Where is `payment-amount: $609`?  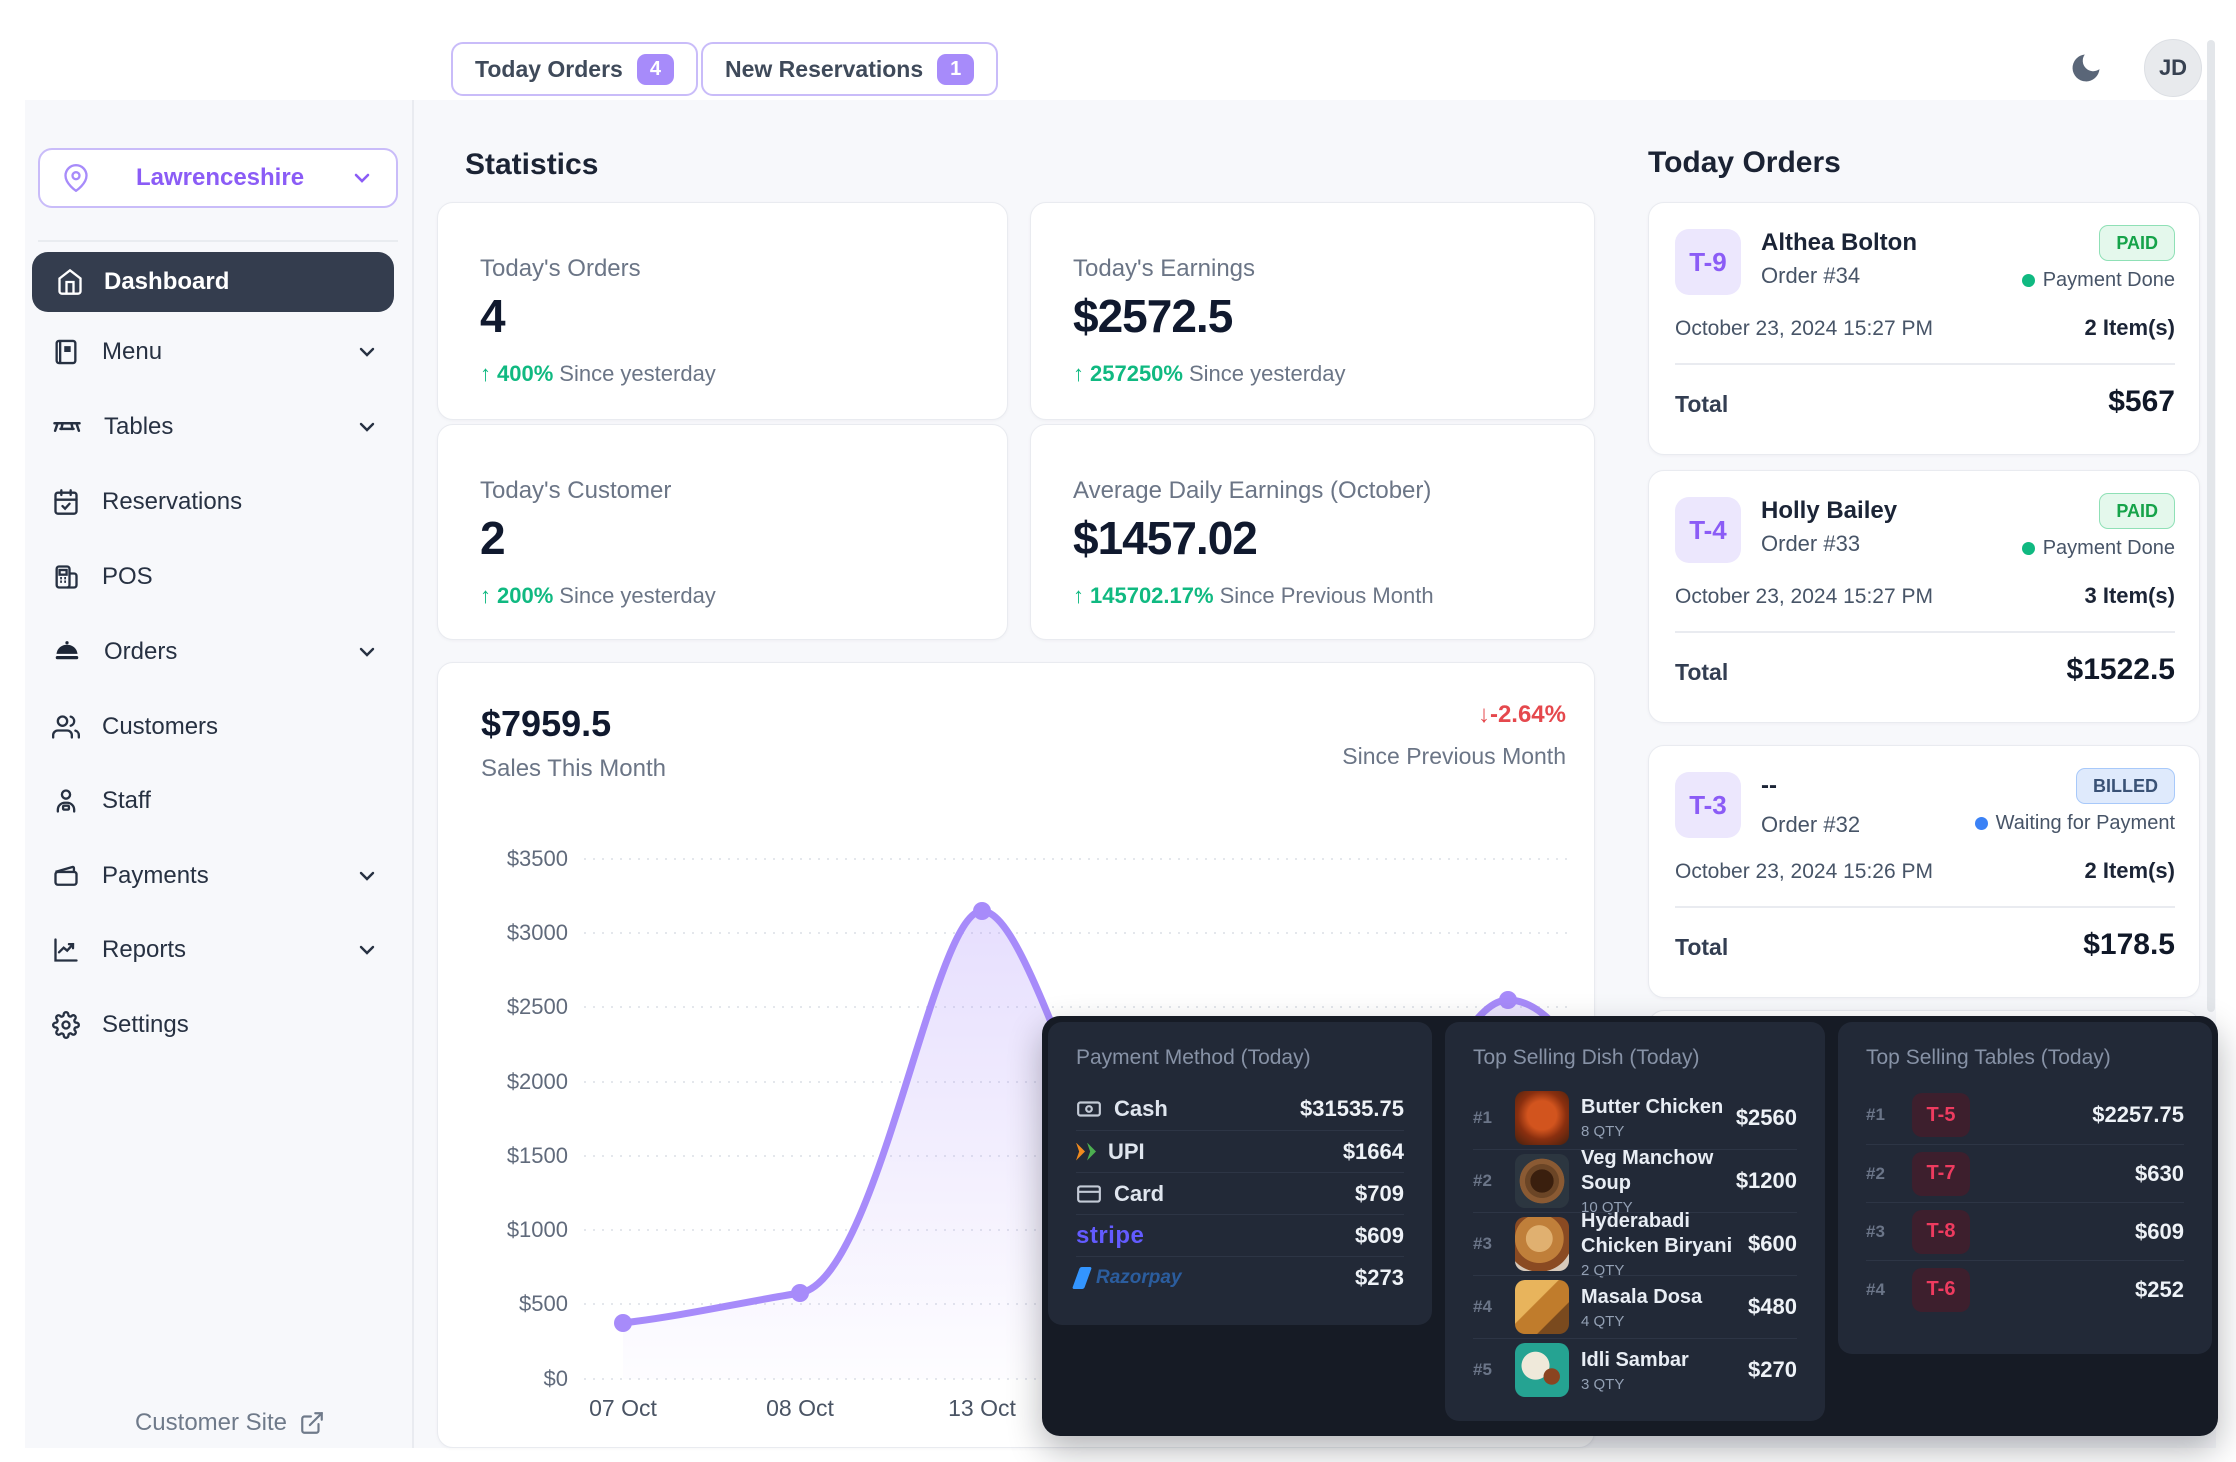 payment-amount: $609 is located at coordinates (1379, 1235).